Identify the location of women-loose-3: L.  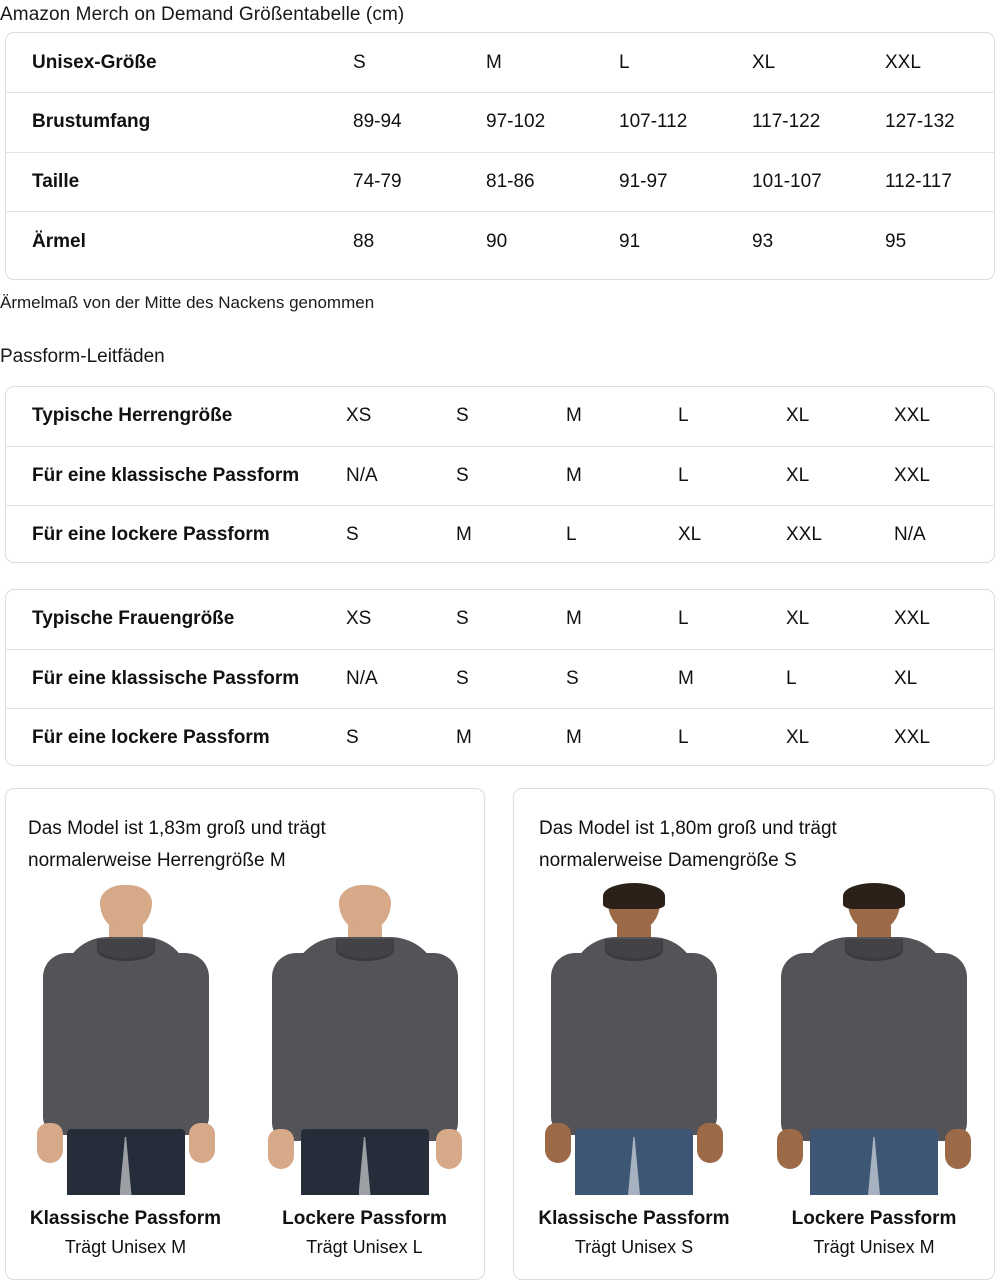
(732, 736).